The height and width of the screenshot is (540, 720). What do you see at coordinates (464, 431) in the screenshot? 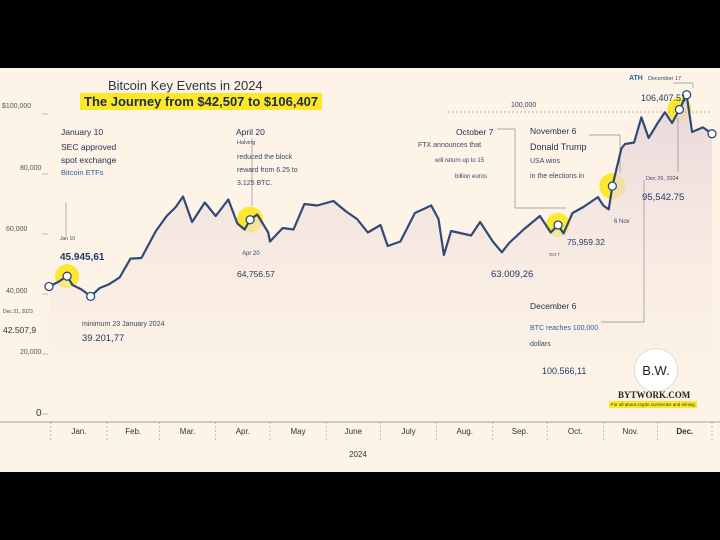
I see `x-tick-label: Aug.` at bounding box center [464, 431].